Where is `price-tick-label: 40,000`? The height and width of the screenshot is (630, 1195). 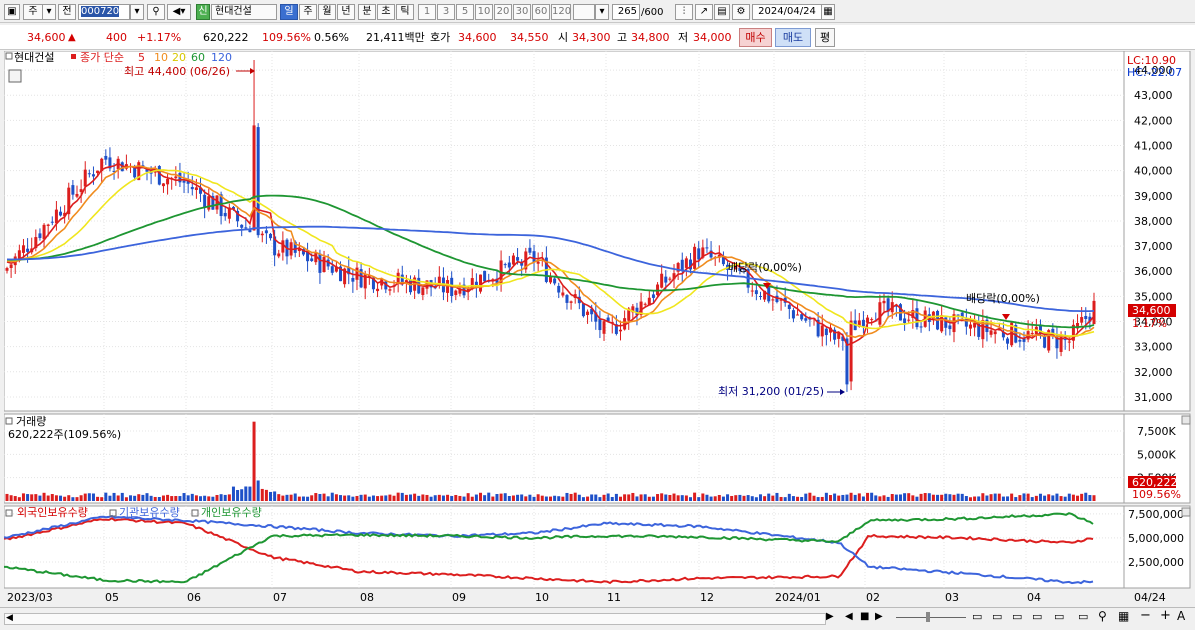 price-tick-label: 40,000 is located at coordinates (1153, 171).